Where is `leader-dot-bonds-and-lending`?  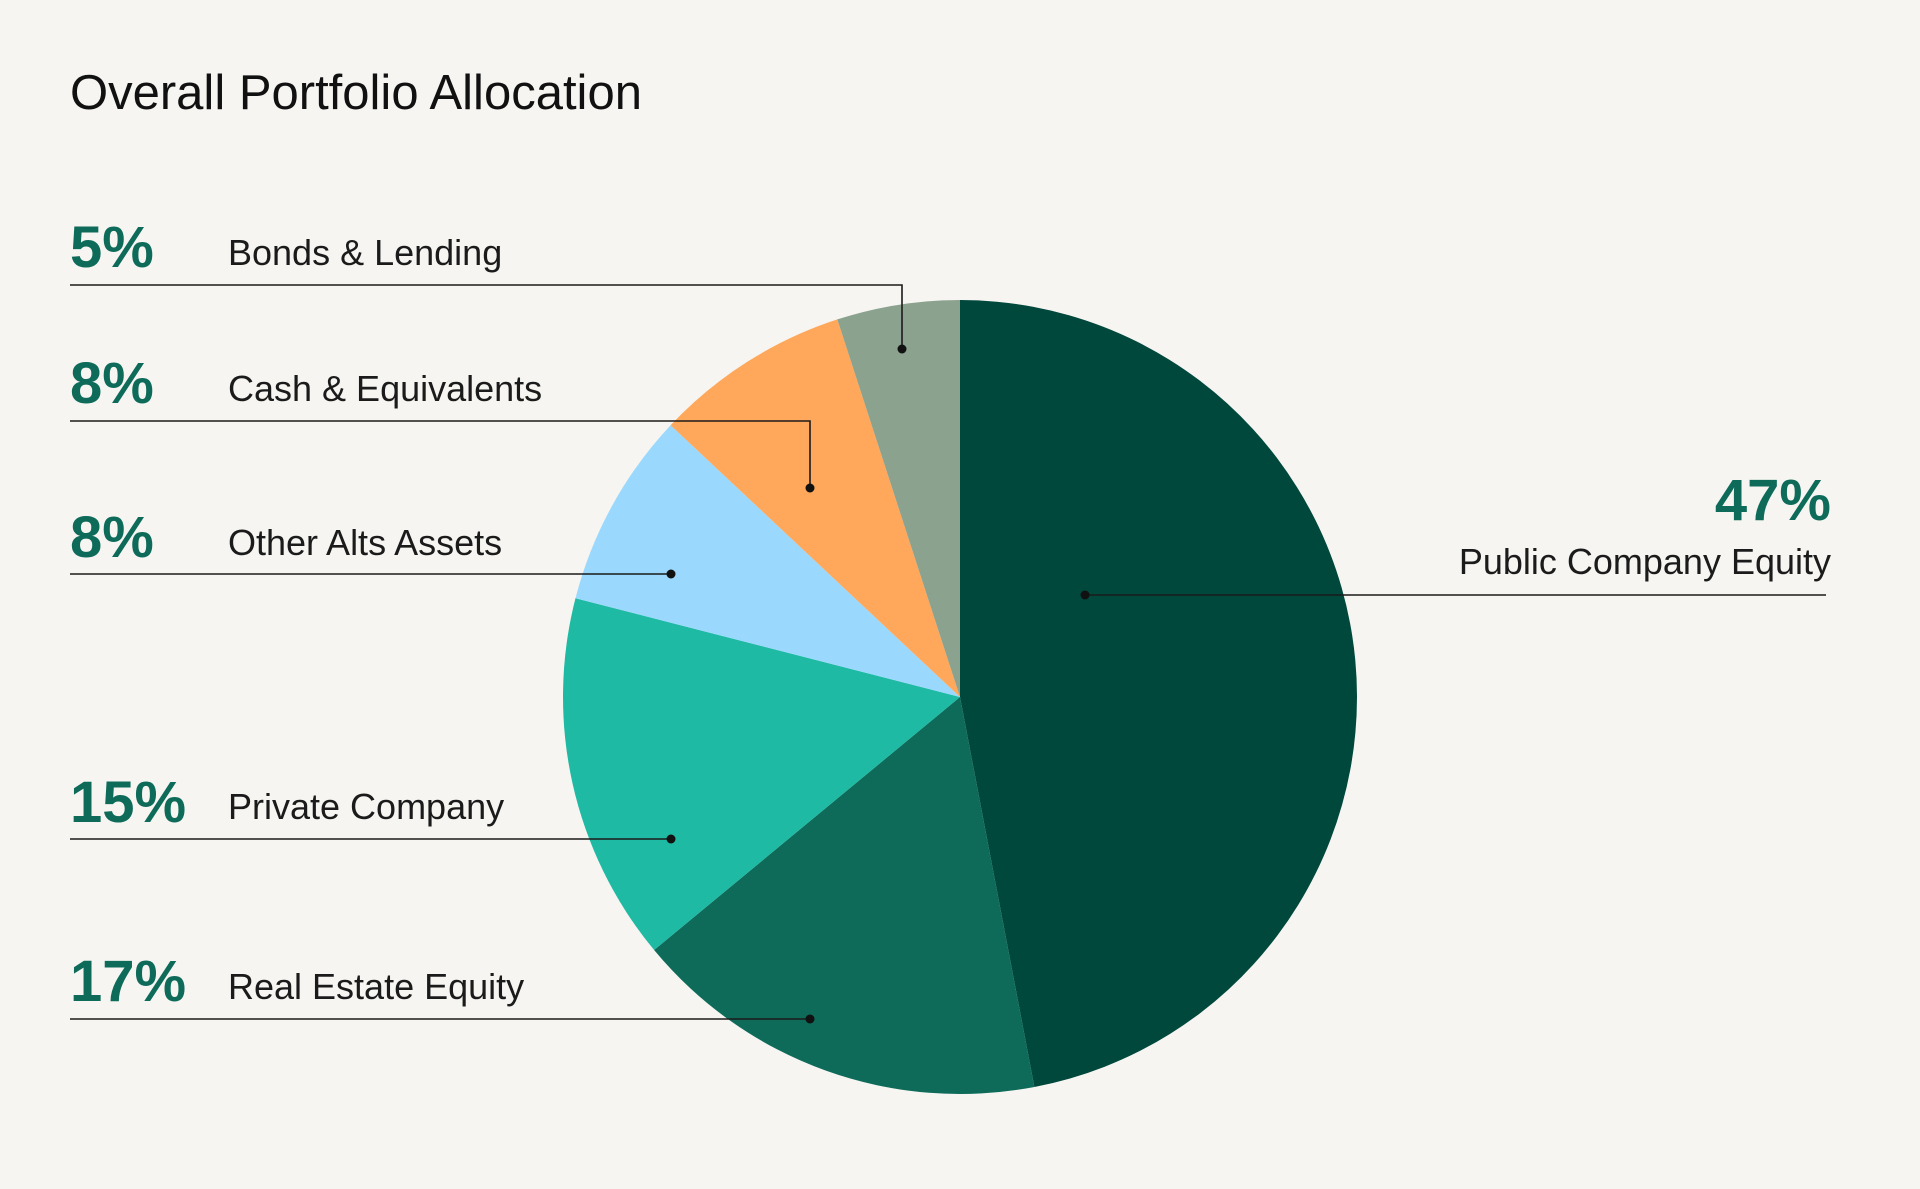
leader-dot-bonds-and-lending is located at coordinates (902, 349).